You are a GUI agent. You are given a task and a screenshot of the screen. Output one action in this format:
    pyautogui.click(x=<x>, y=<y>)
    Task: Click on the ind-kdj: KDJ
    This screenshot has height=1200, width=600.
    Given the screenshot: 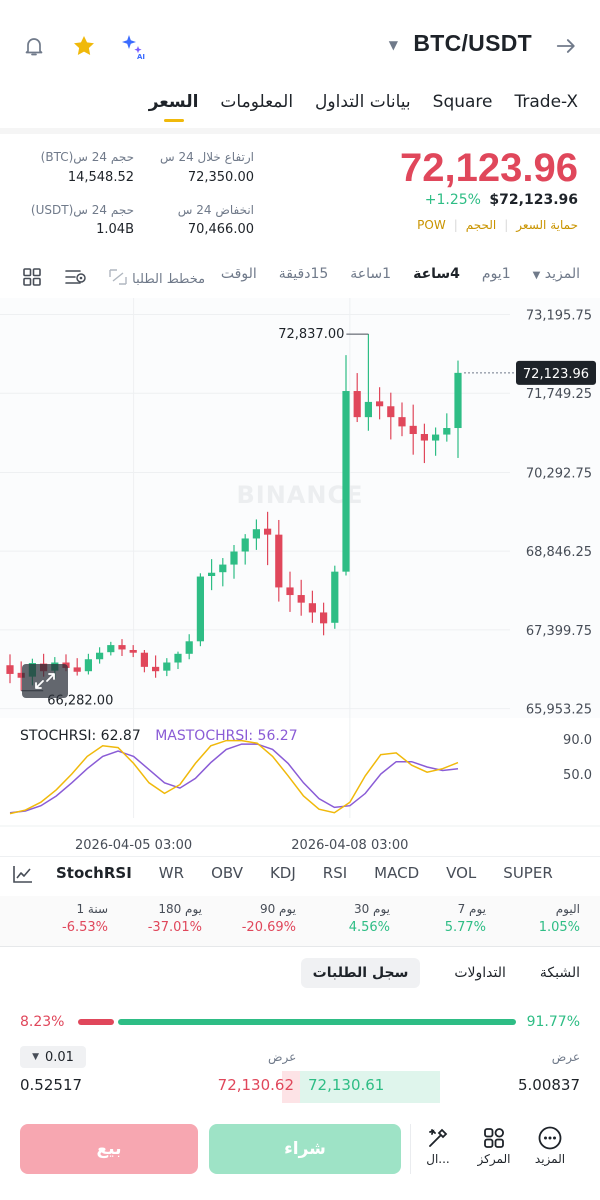 What is the action you would take?
    pyautogui.click(x=282, y=873)
    